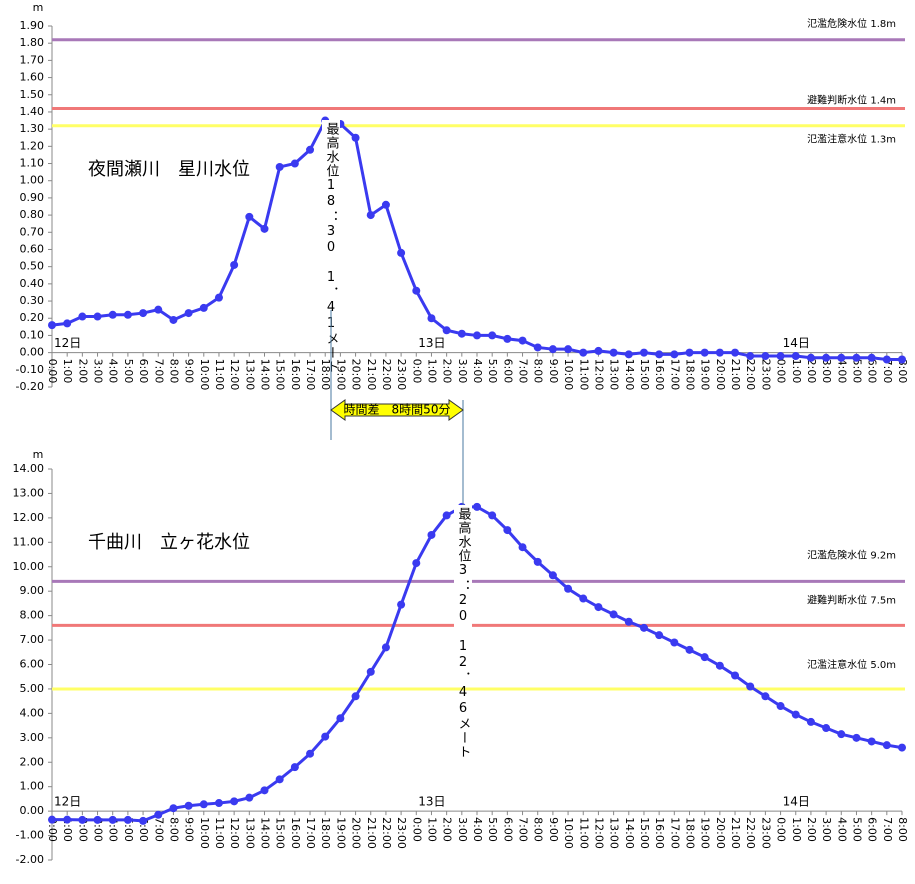 The image size is (915, 884). What do you see at coordinates (169, 169) in the screenshot?
I see `chart-title: 夜間瀬川 星川水位` at bounding box center [169, 169].